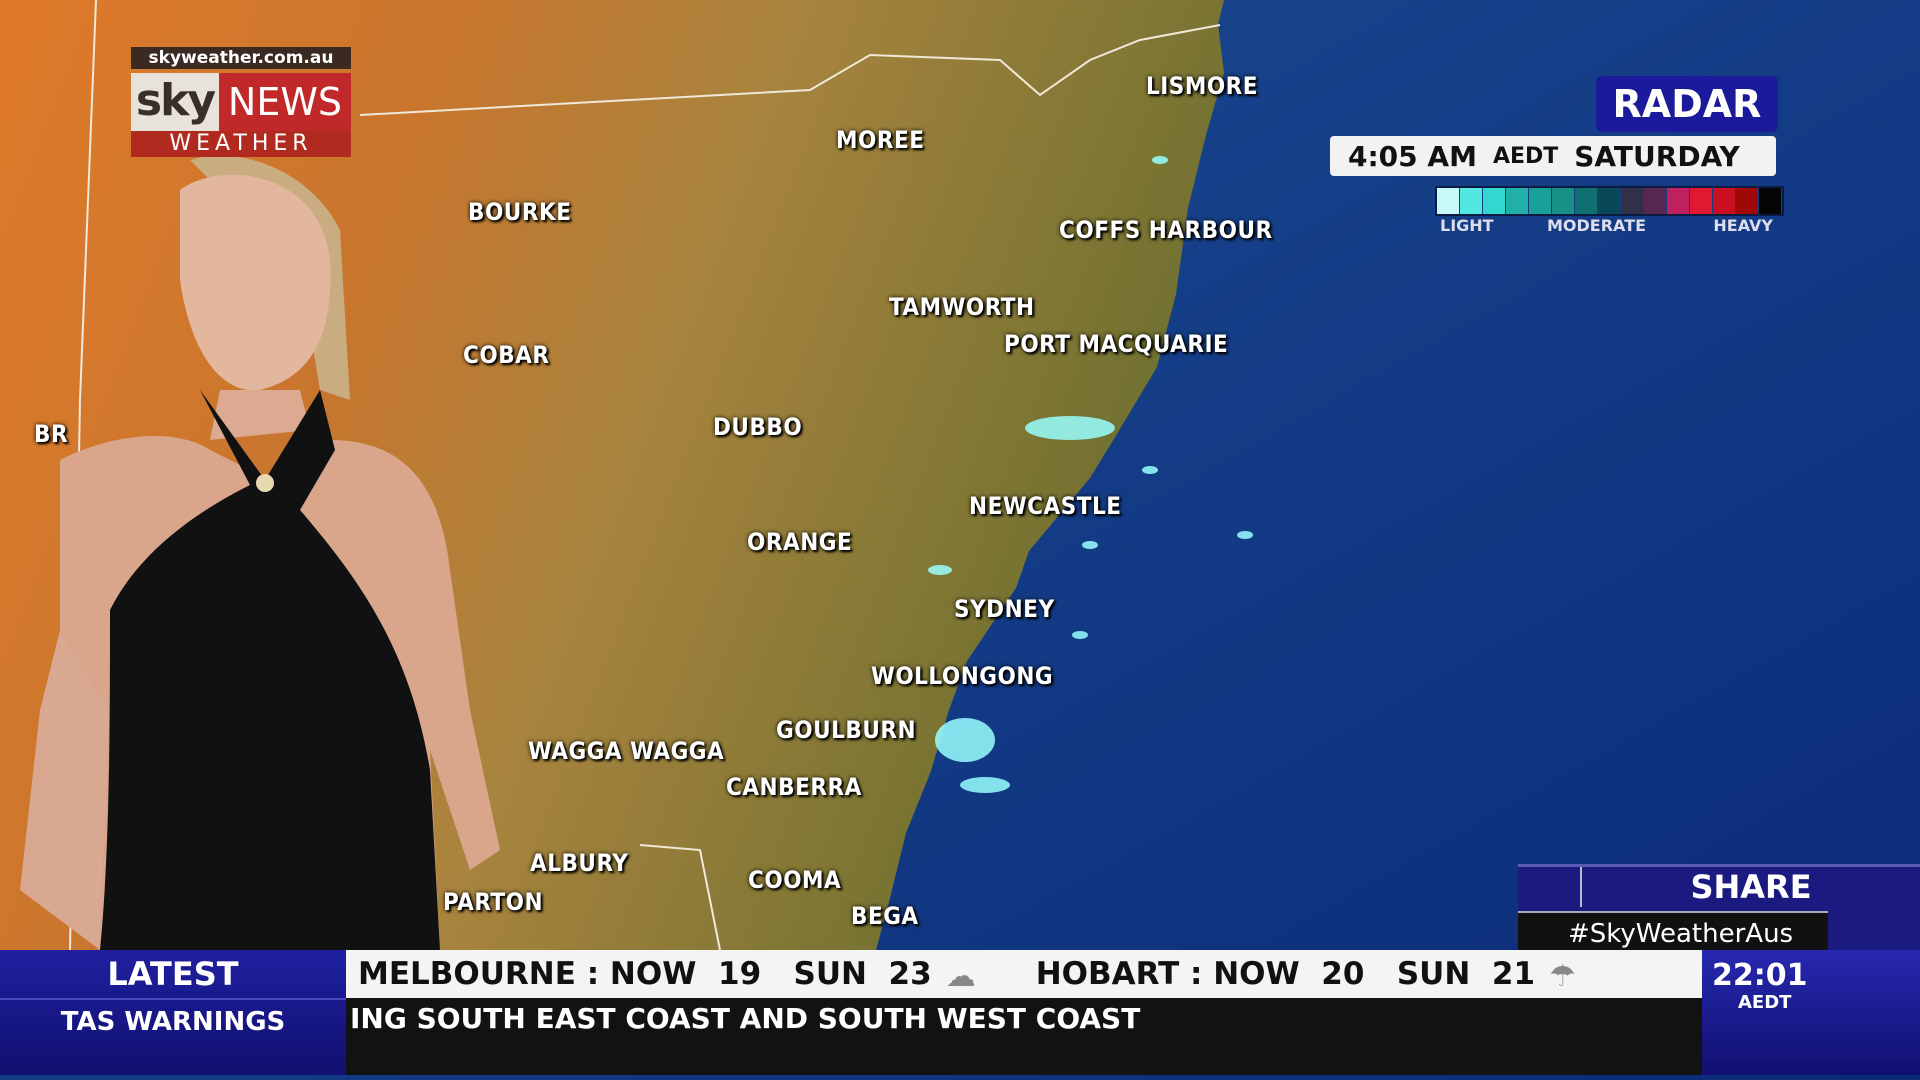 This screenshot has width=1920, height=1080. Describe the element at coordinates (1673, 932) in the screenshot. I see `share-hashtag: #SkyWeatherAus` at that location.